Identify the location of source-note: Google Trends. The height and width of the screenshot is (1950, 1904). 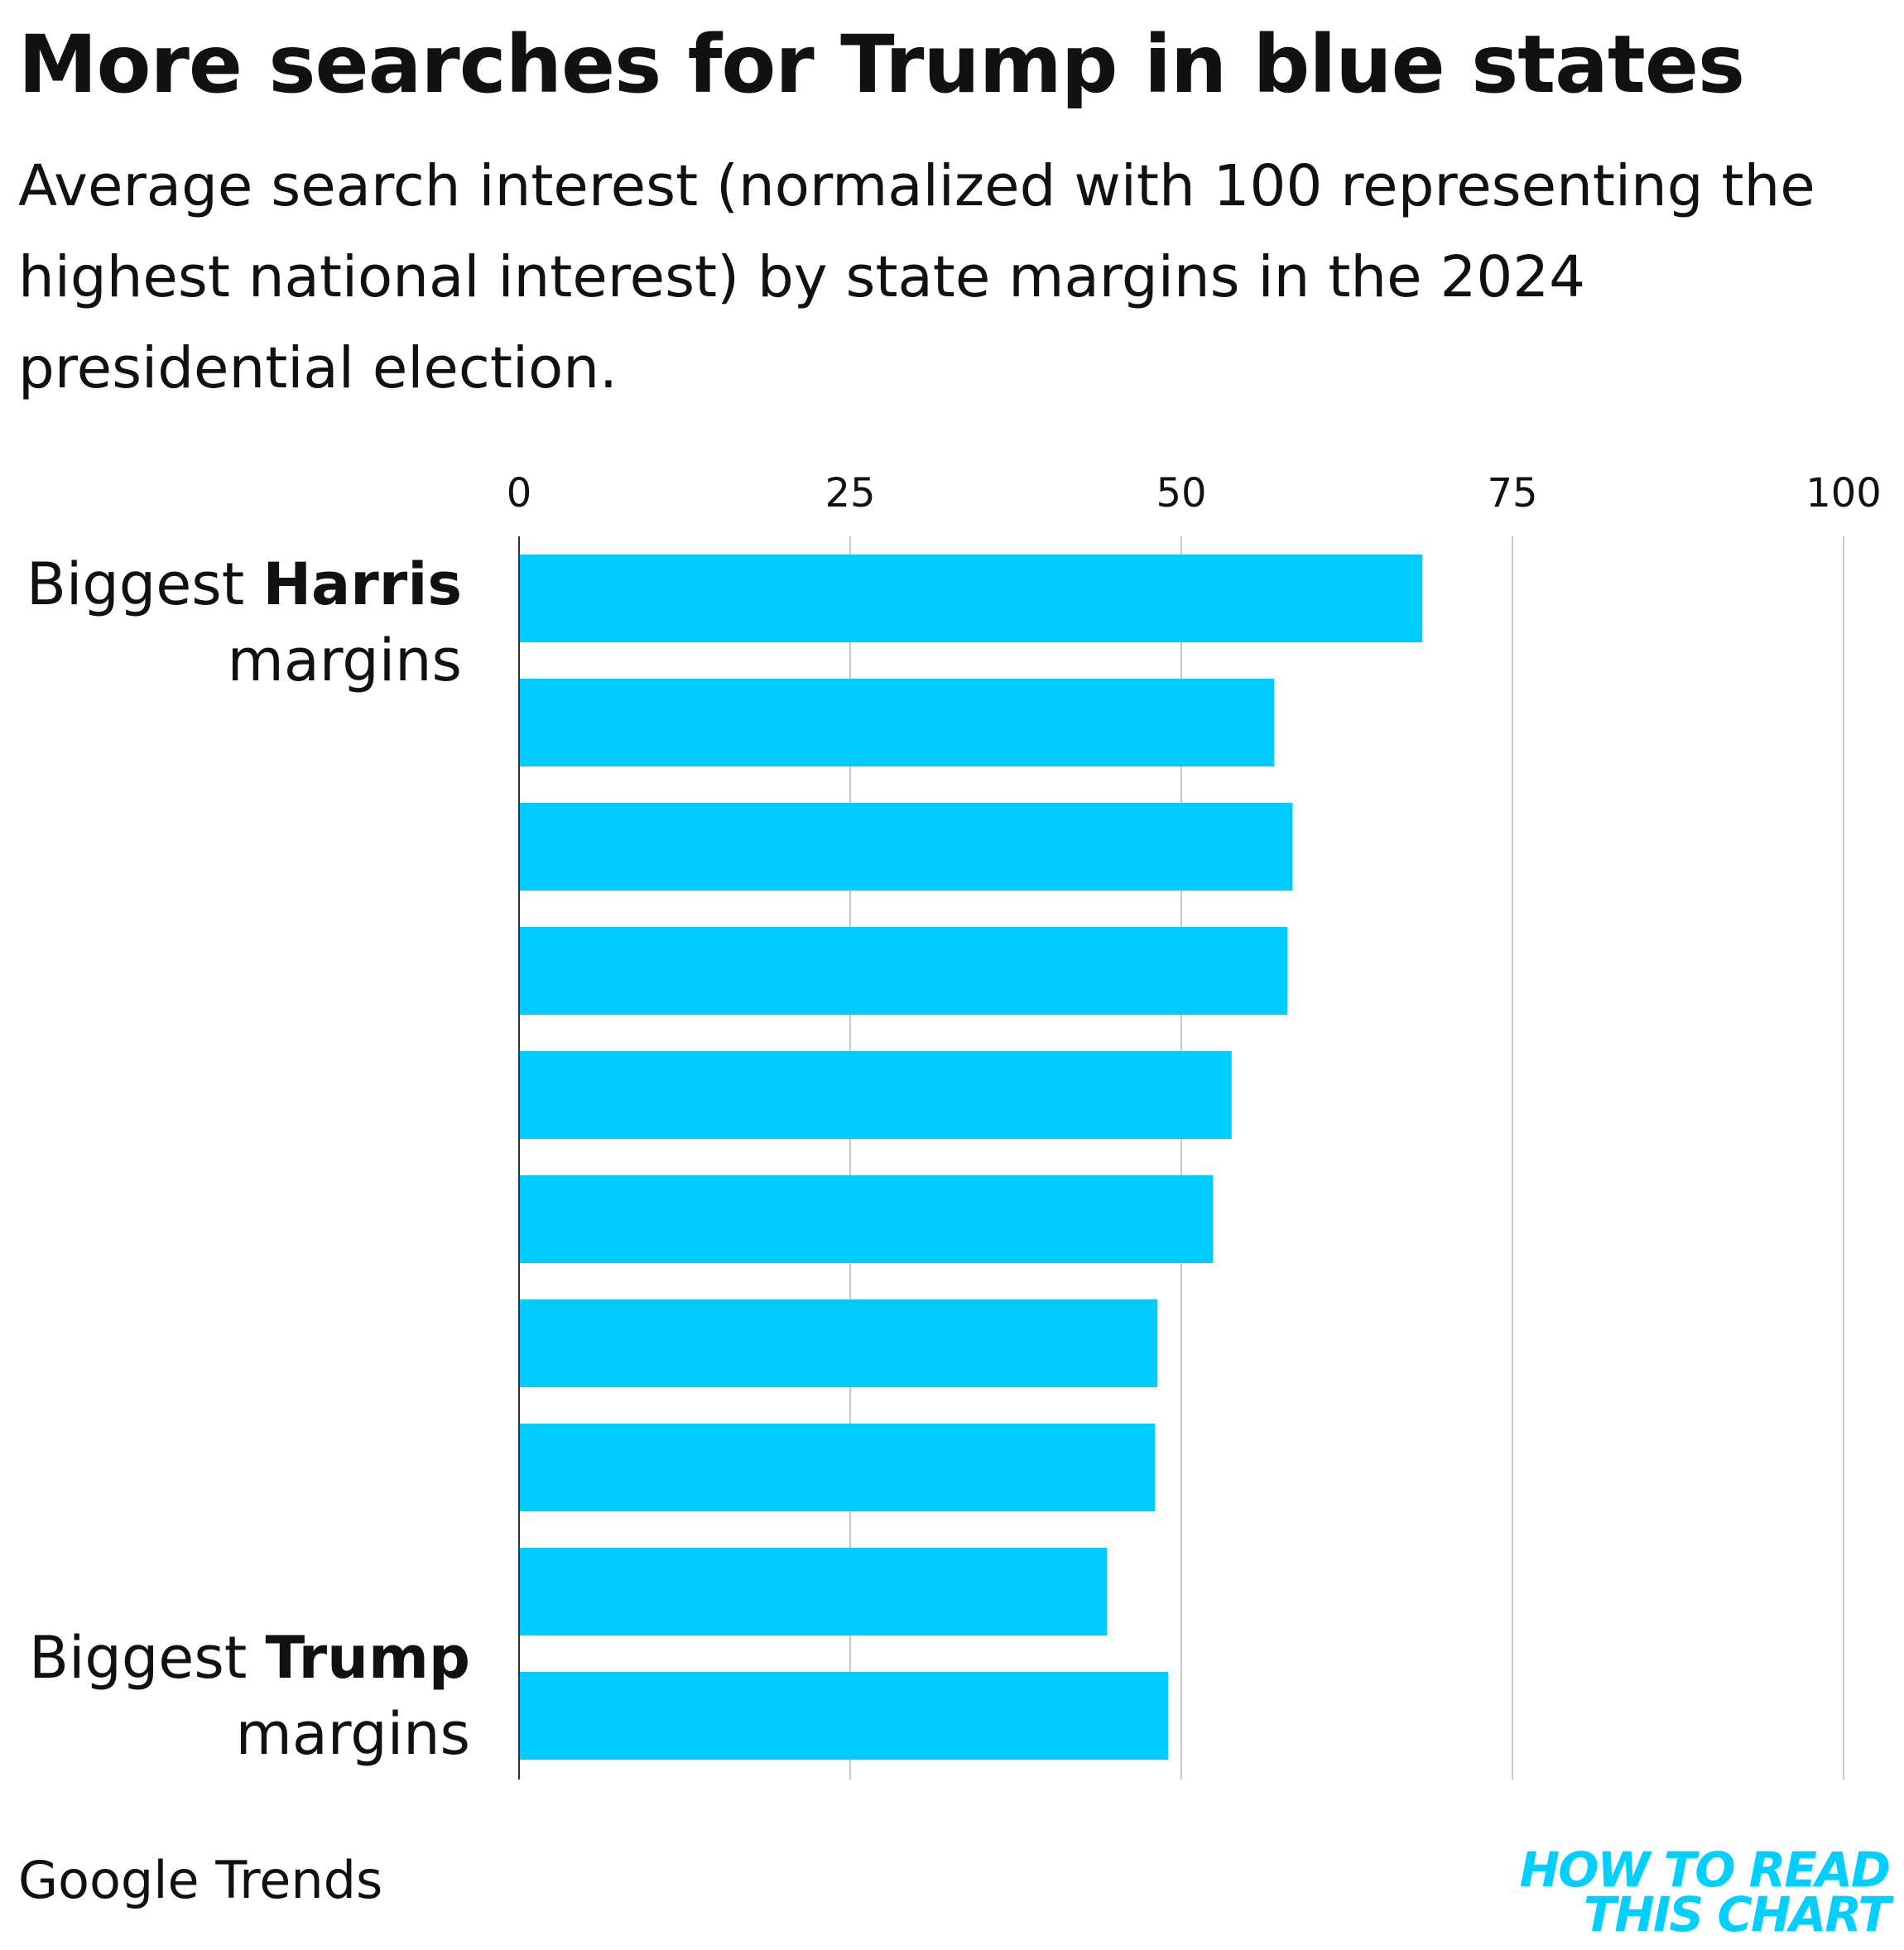
(200, 1880).